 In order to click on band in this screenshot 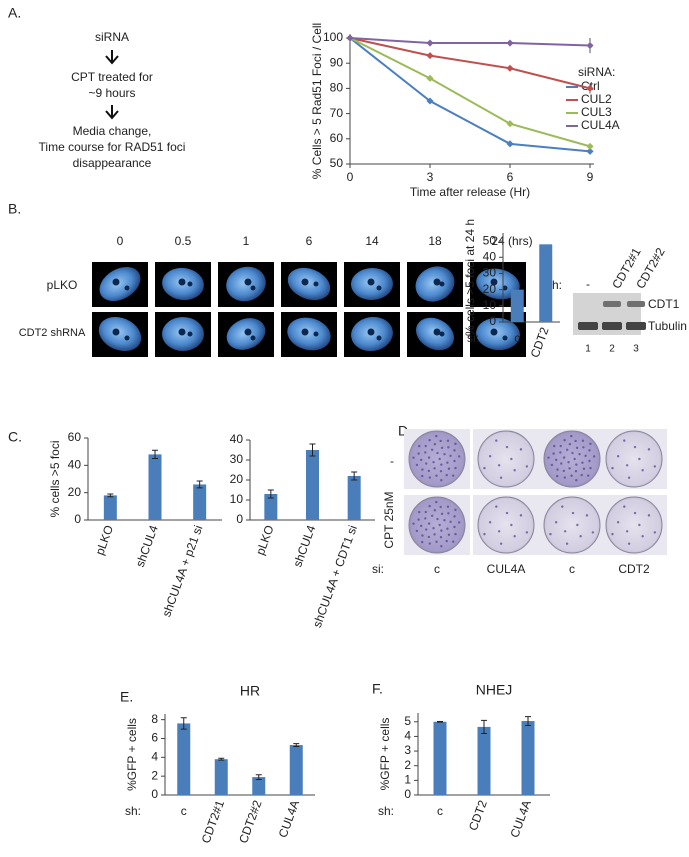, I will do `click(636, 326)`.